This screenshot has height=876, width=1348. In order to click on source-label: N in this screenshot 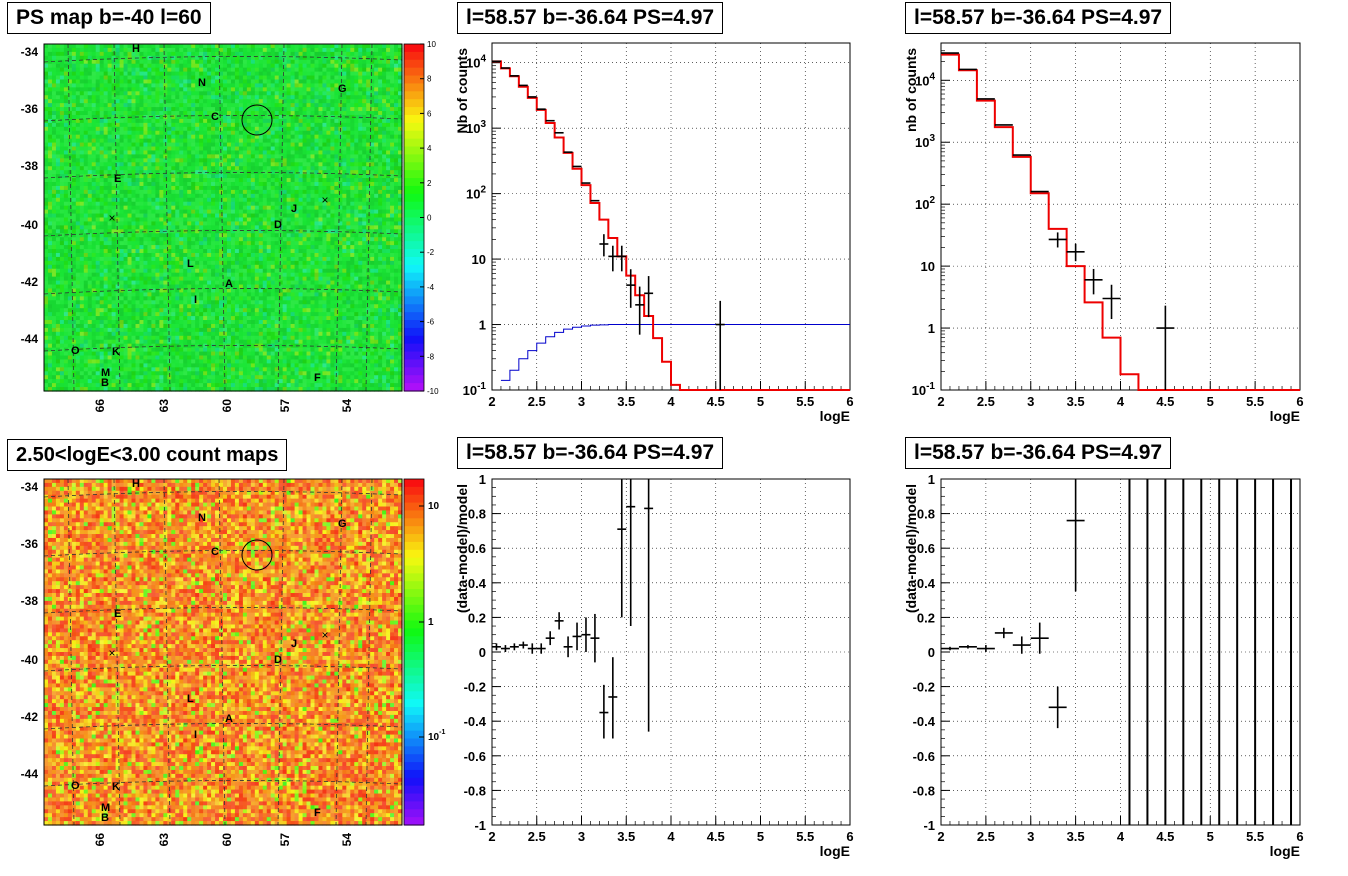, I will do `click(202, 518)`.